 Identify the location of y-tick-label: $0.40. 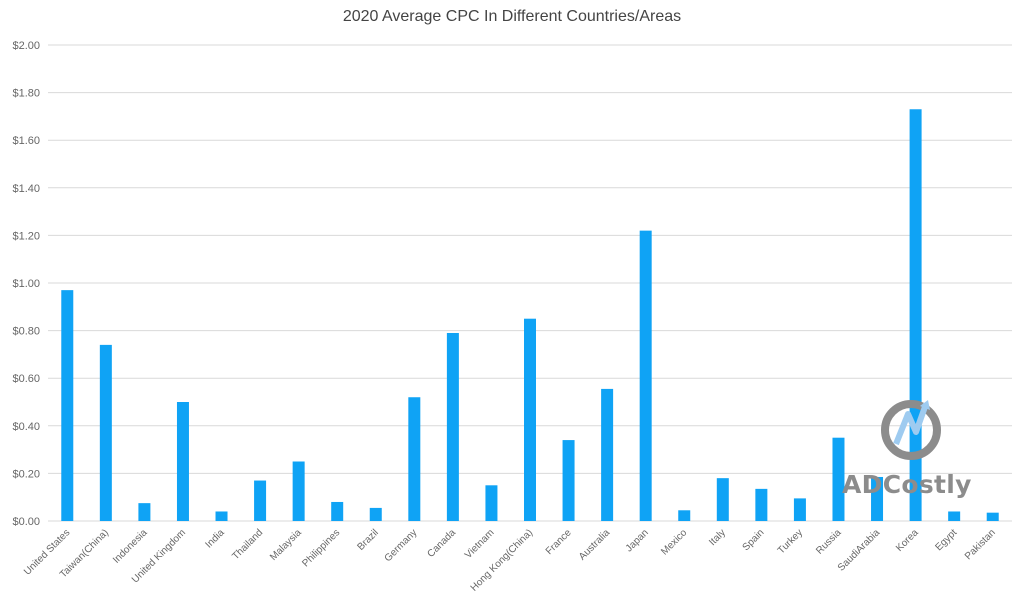
(26, 427).